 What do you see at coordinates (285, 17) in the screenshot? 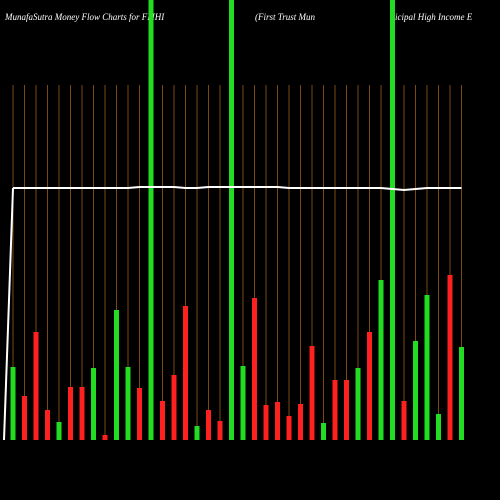
I see `chart-title: (First Trust Mun` at bounding box center [285, 17].